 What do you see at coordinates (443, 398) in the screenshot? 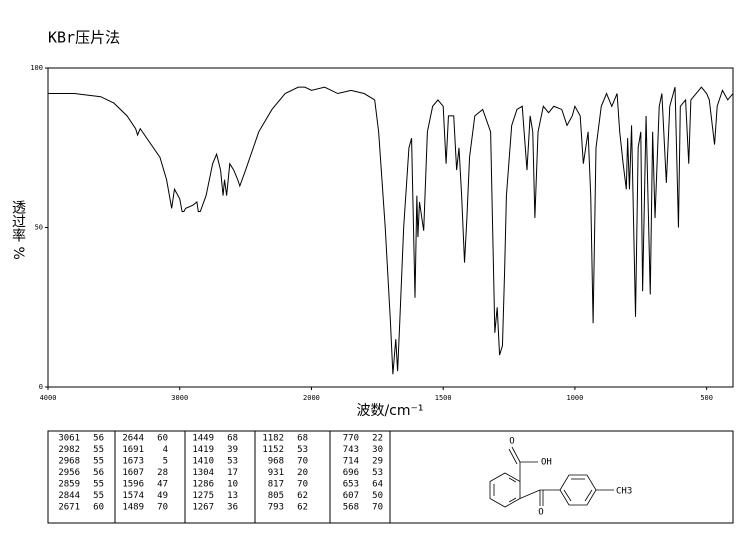
I see `x-tick-label: 1500` at bounding box center [443, 398].